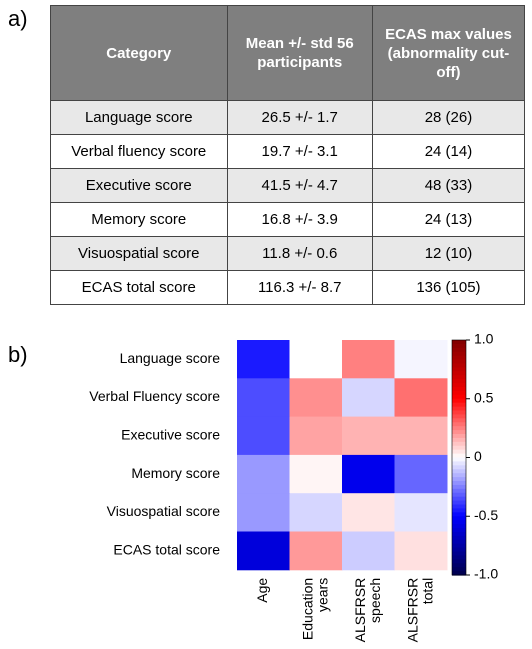 The image size is (532, 649). What do you see at coordinates (314, 609) in the screenshot?
I see `column-label: Educationyears` at bounding box center [314, 609].